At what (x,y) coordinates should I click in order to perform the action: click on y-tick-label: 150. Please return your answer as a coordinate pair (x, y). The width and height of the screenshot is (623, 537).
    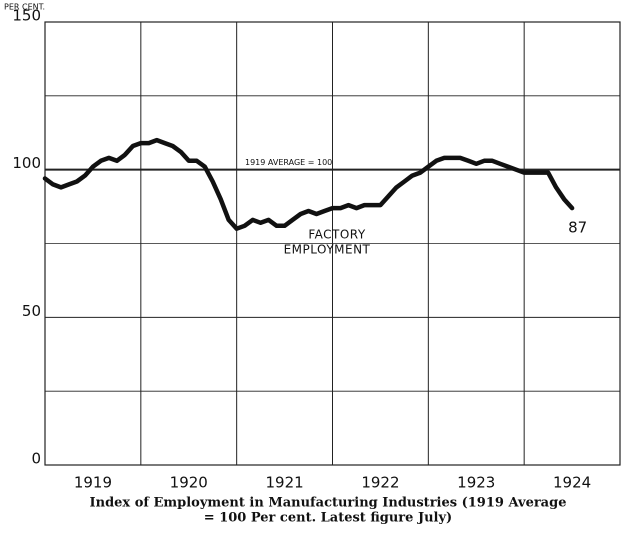
    Looking at the image, I should click on (26, 16).